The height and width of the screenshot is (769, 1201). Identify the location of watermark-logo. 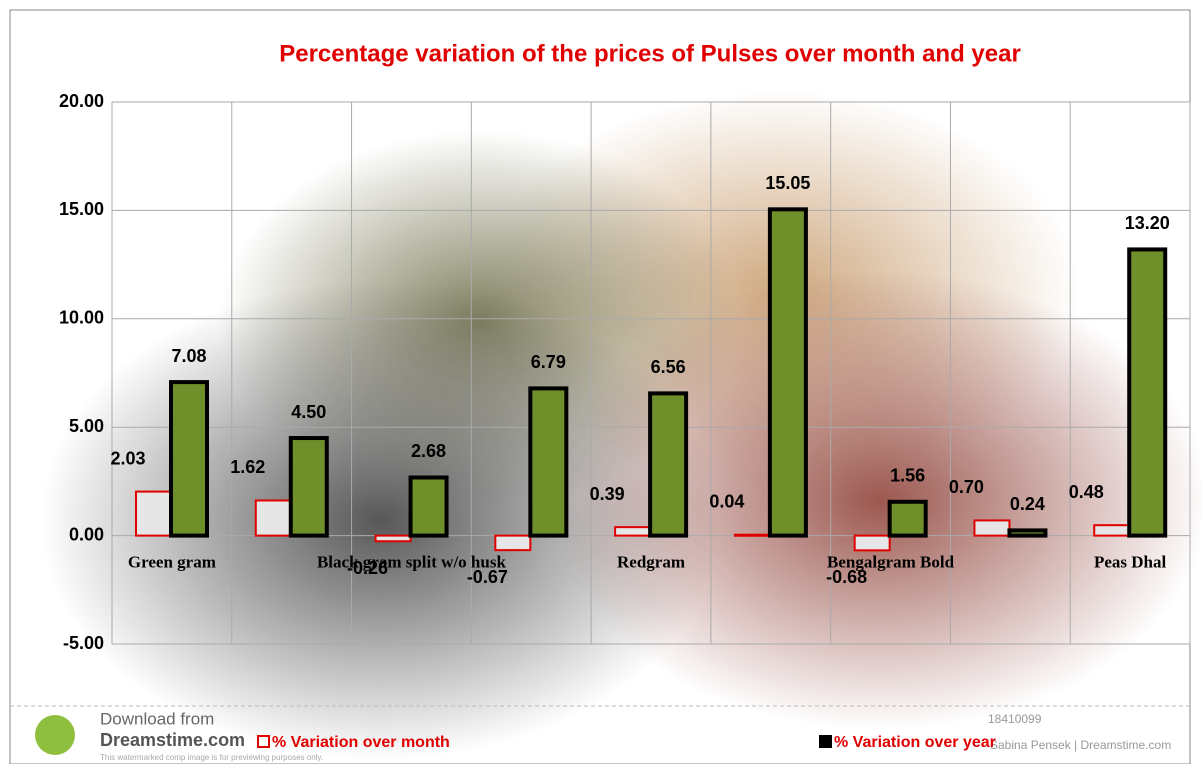
(55, 735).